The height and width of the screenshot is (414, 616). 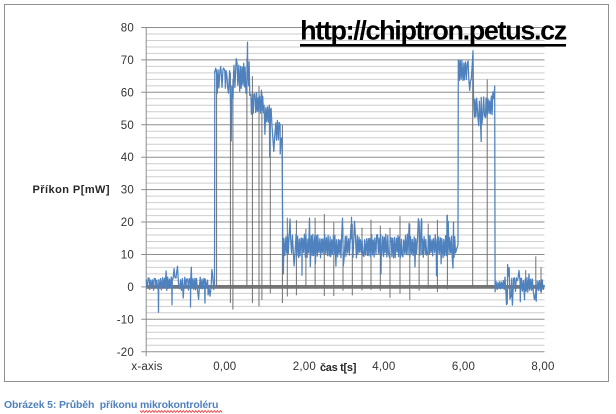 I want to click on svg-text: -10, so click(x=125, y=320).